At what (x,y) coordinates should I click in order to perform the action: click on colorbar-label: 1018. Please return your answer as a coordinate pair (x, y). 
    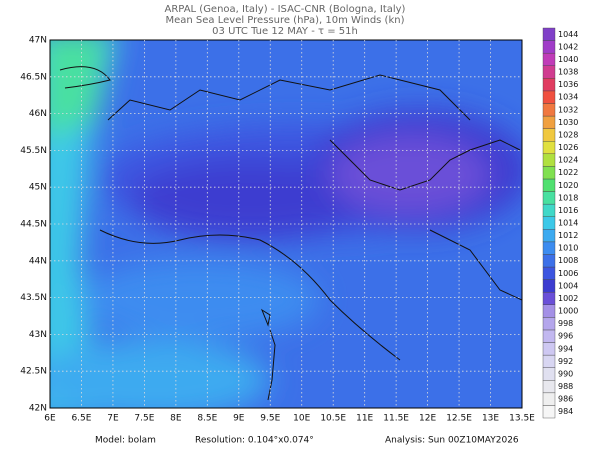
    Looking at the image, I should click on (568, 197).